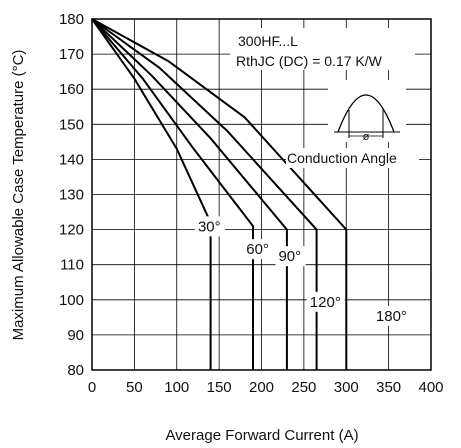 The image size is (461, 448). I want to click on y-tick-label: 110, so click(72, 265).